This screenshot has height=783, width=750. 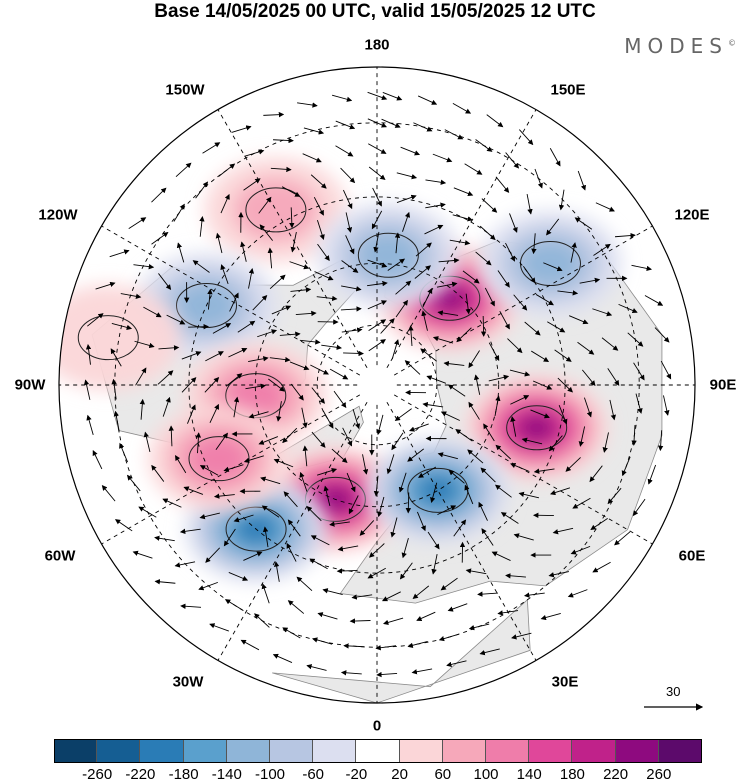 What do you see at coordinates (568, 90) in the screenshot?
I see `lon-label-150e: 150E` at bounding box center [568, 90].